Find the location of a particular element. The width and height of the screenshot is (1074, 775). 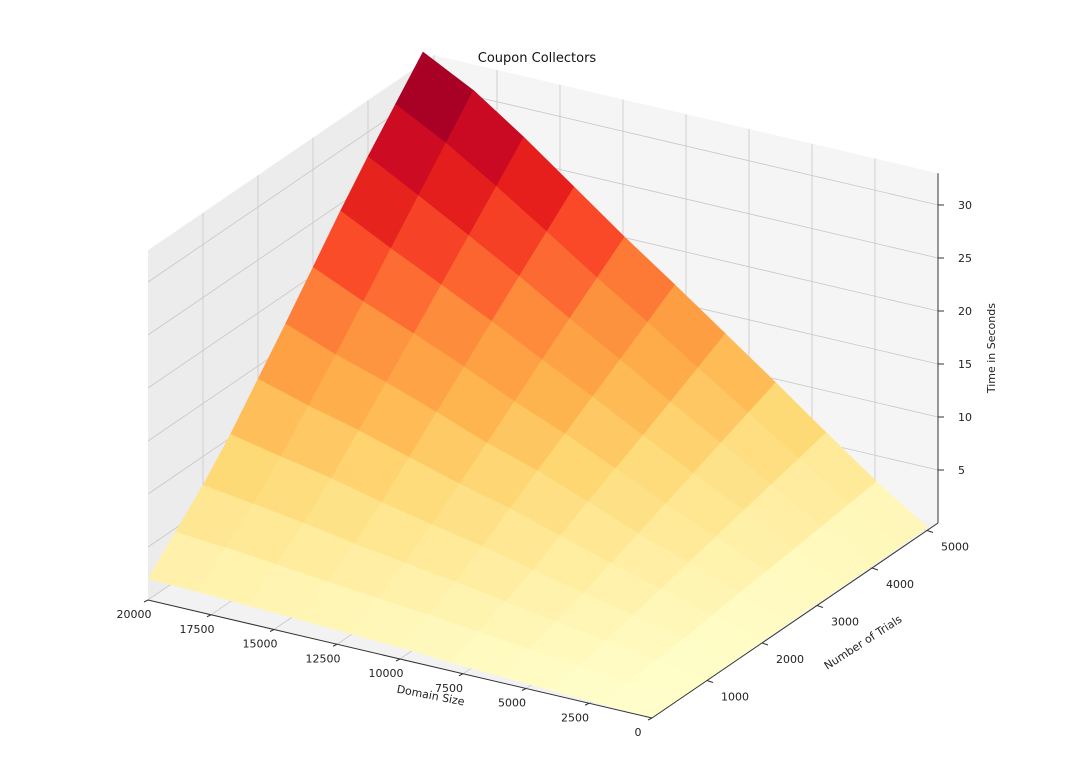

x-tick-label: 5000 is located at coordinates (512, 703).